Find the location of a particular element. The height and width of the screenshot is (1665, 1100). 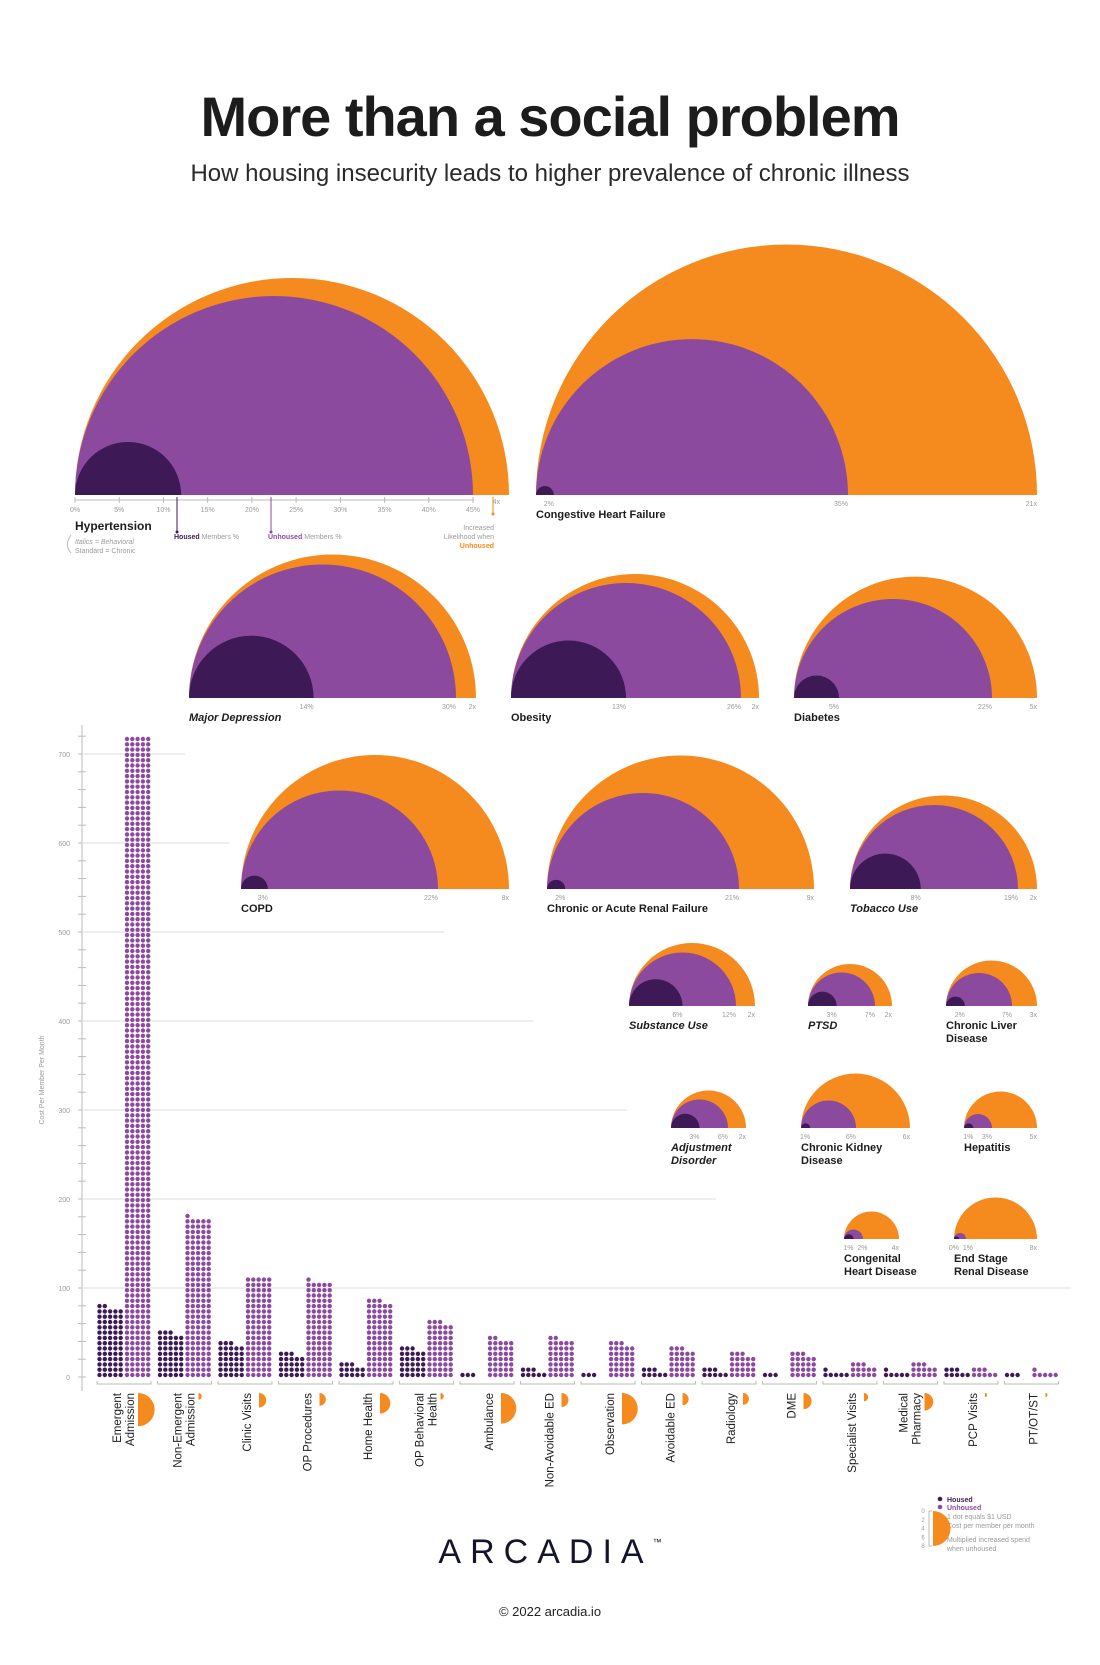

legend-scale-label: 0 is located at coordinates (923, 1512).